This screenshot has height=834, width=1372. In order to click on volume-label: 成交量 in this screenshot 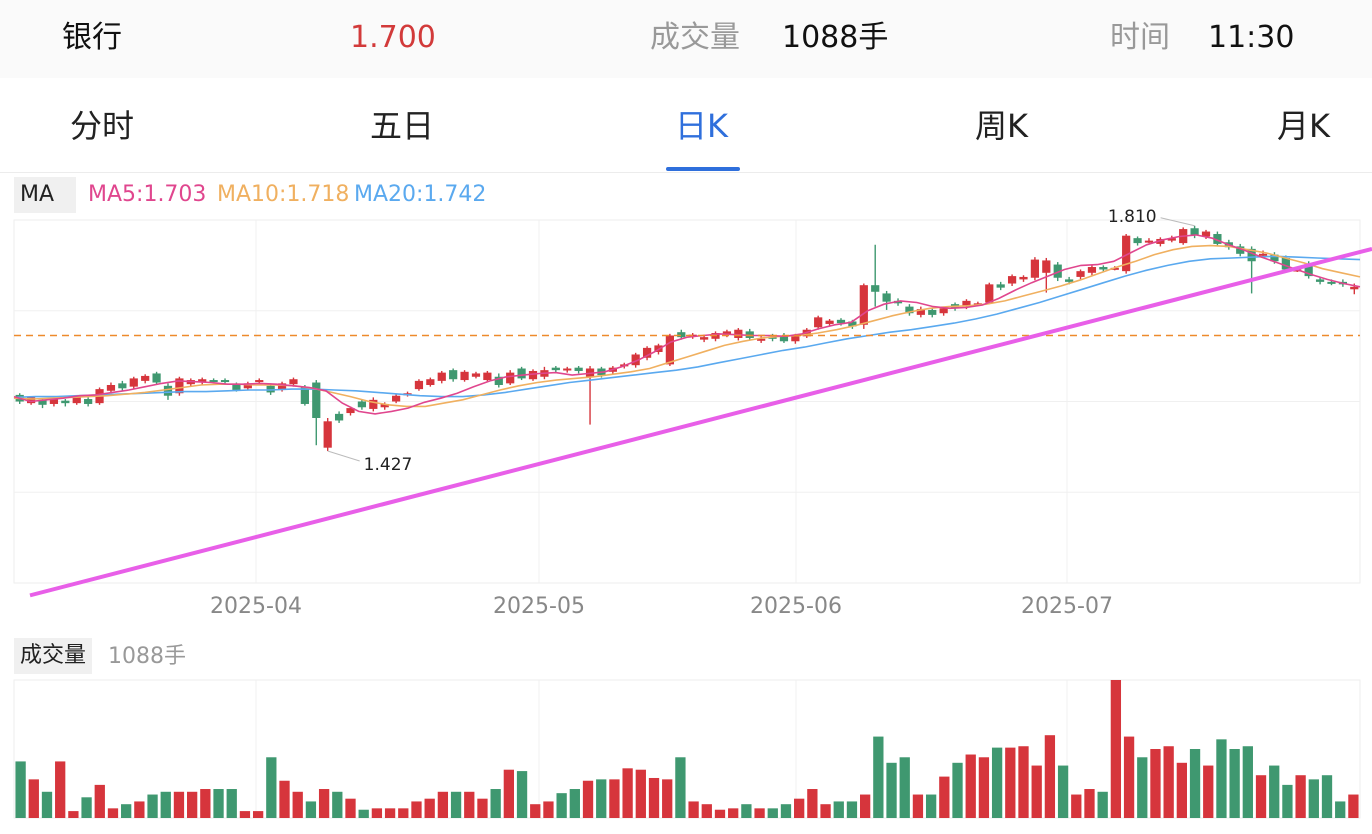, I will do `click(695, 37)`.